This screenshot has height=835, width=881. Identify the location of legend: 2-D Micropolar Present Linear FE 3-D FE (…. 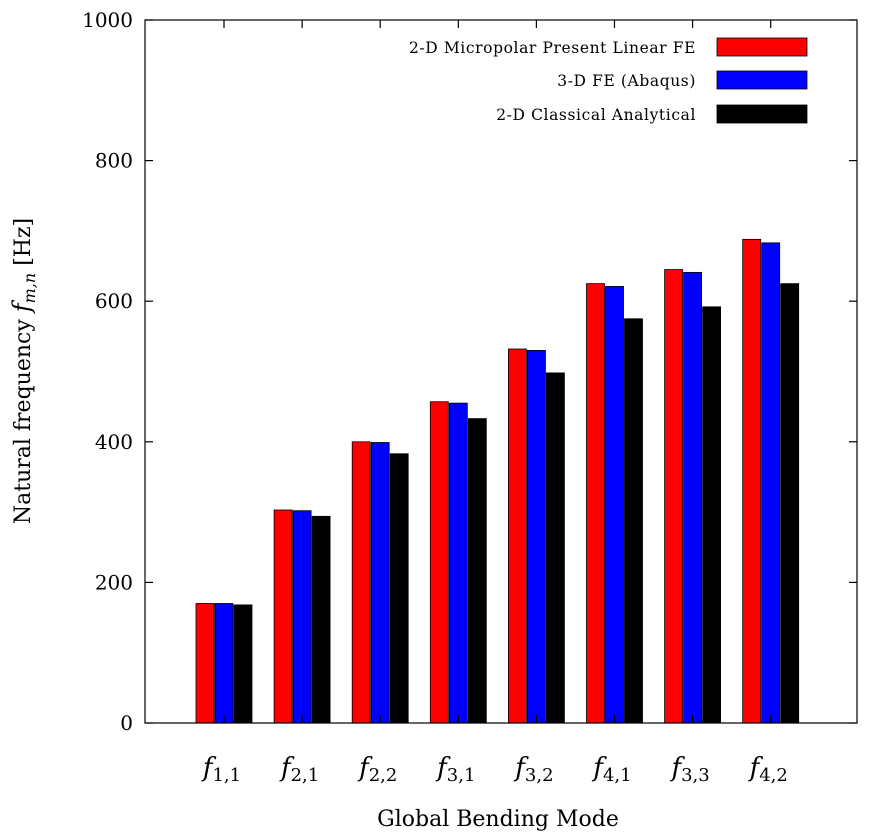
(608, 80).